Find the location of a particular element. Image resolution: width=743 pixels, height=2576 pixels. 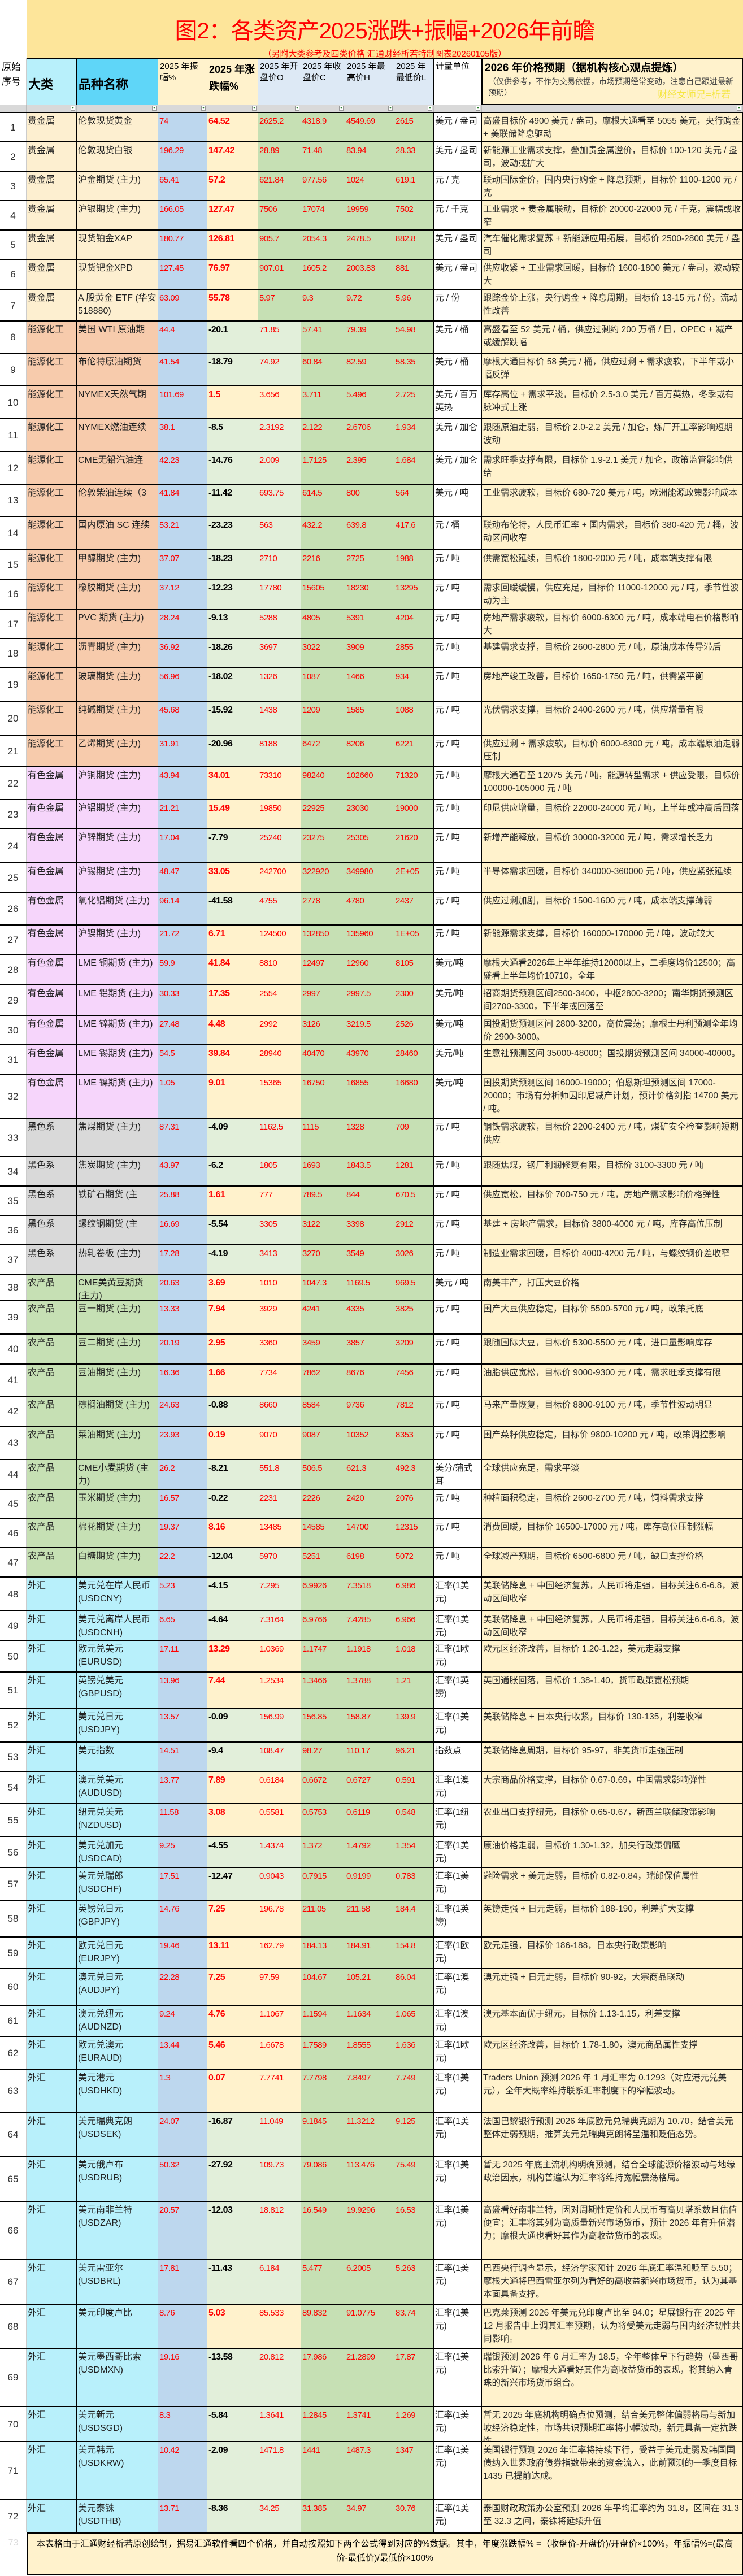

change-cell: -13.58 is located at coordinates (232, 2377).